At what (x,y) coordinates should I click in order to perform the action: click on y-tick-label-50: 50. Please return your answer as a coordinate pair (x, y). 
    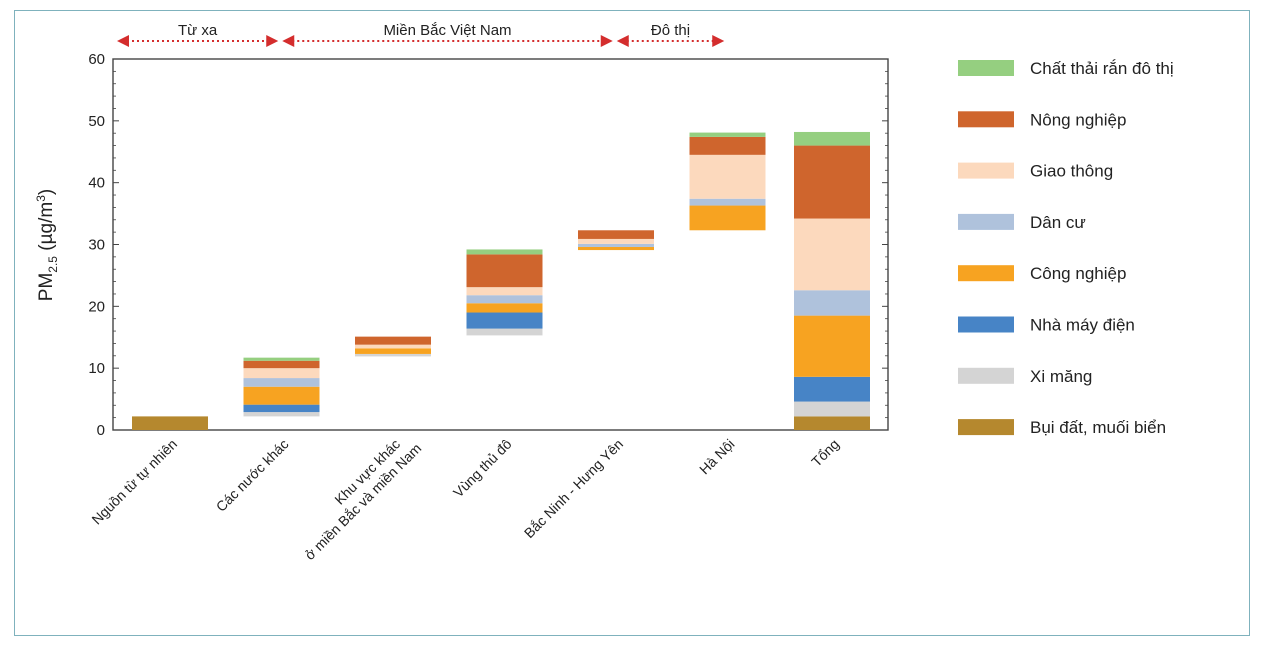
    Looking at the image, I should click on (96, 121).